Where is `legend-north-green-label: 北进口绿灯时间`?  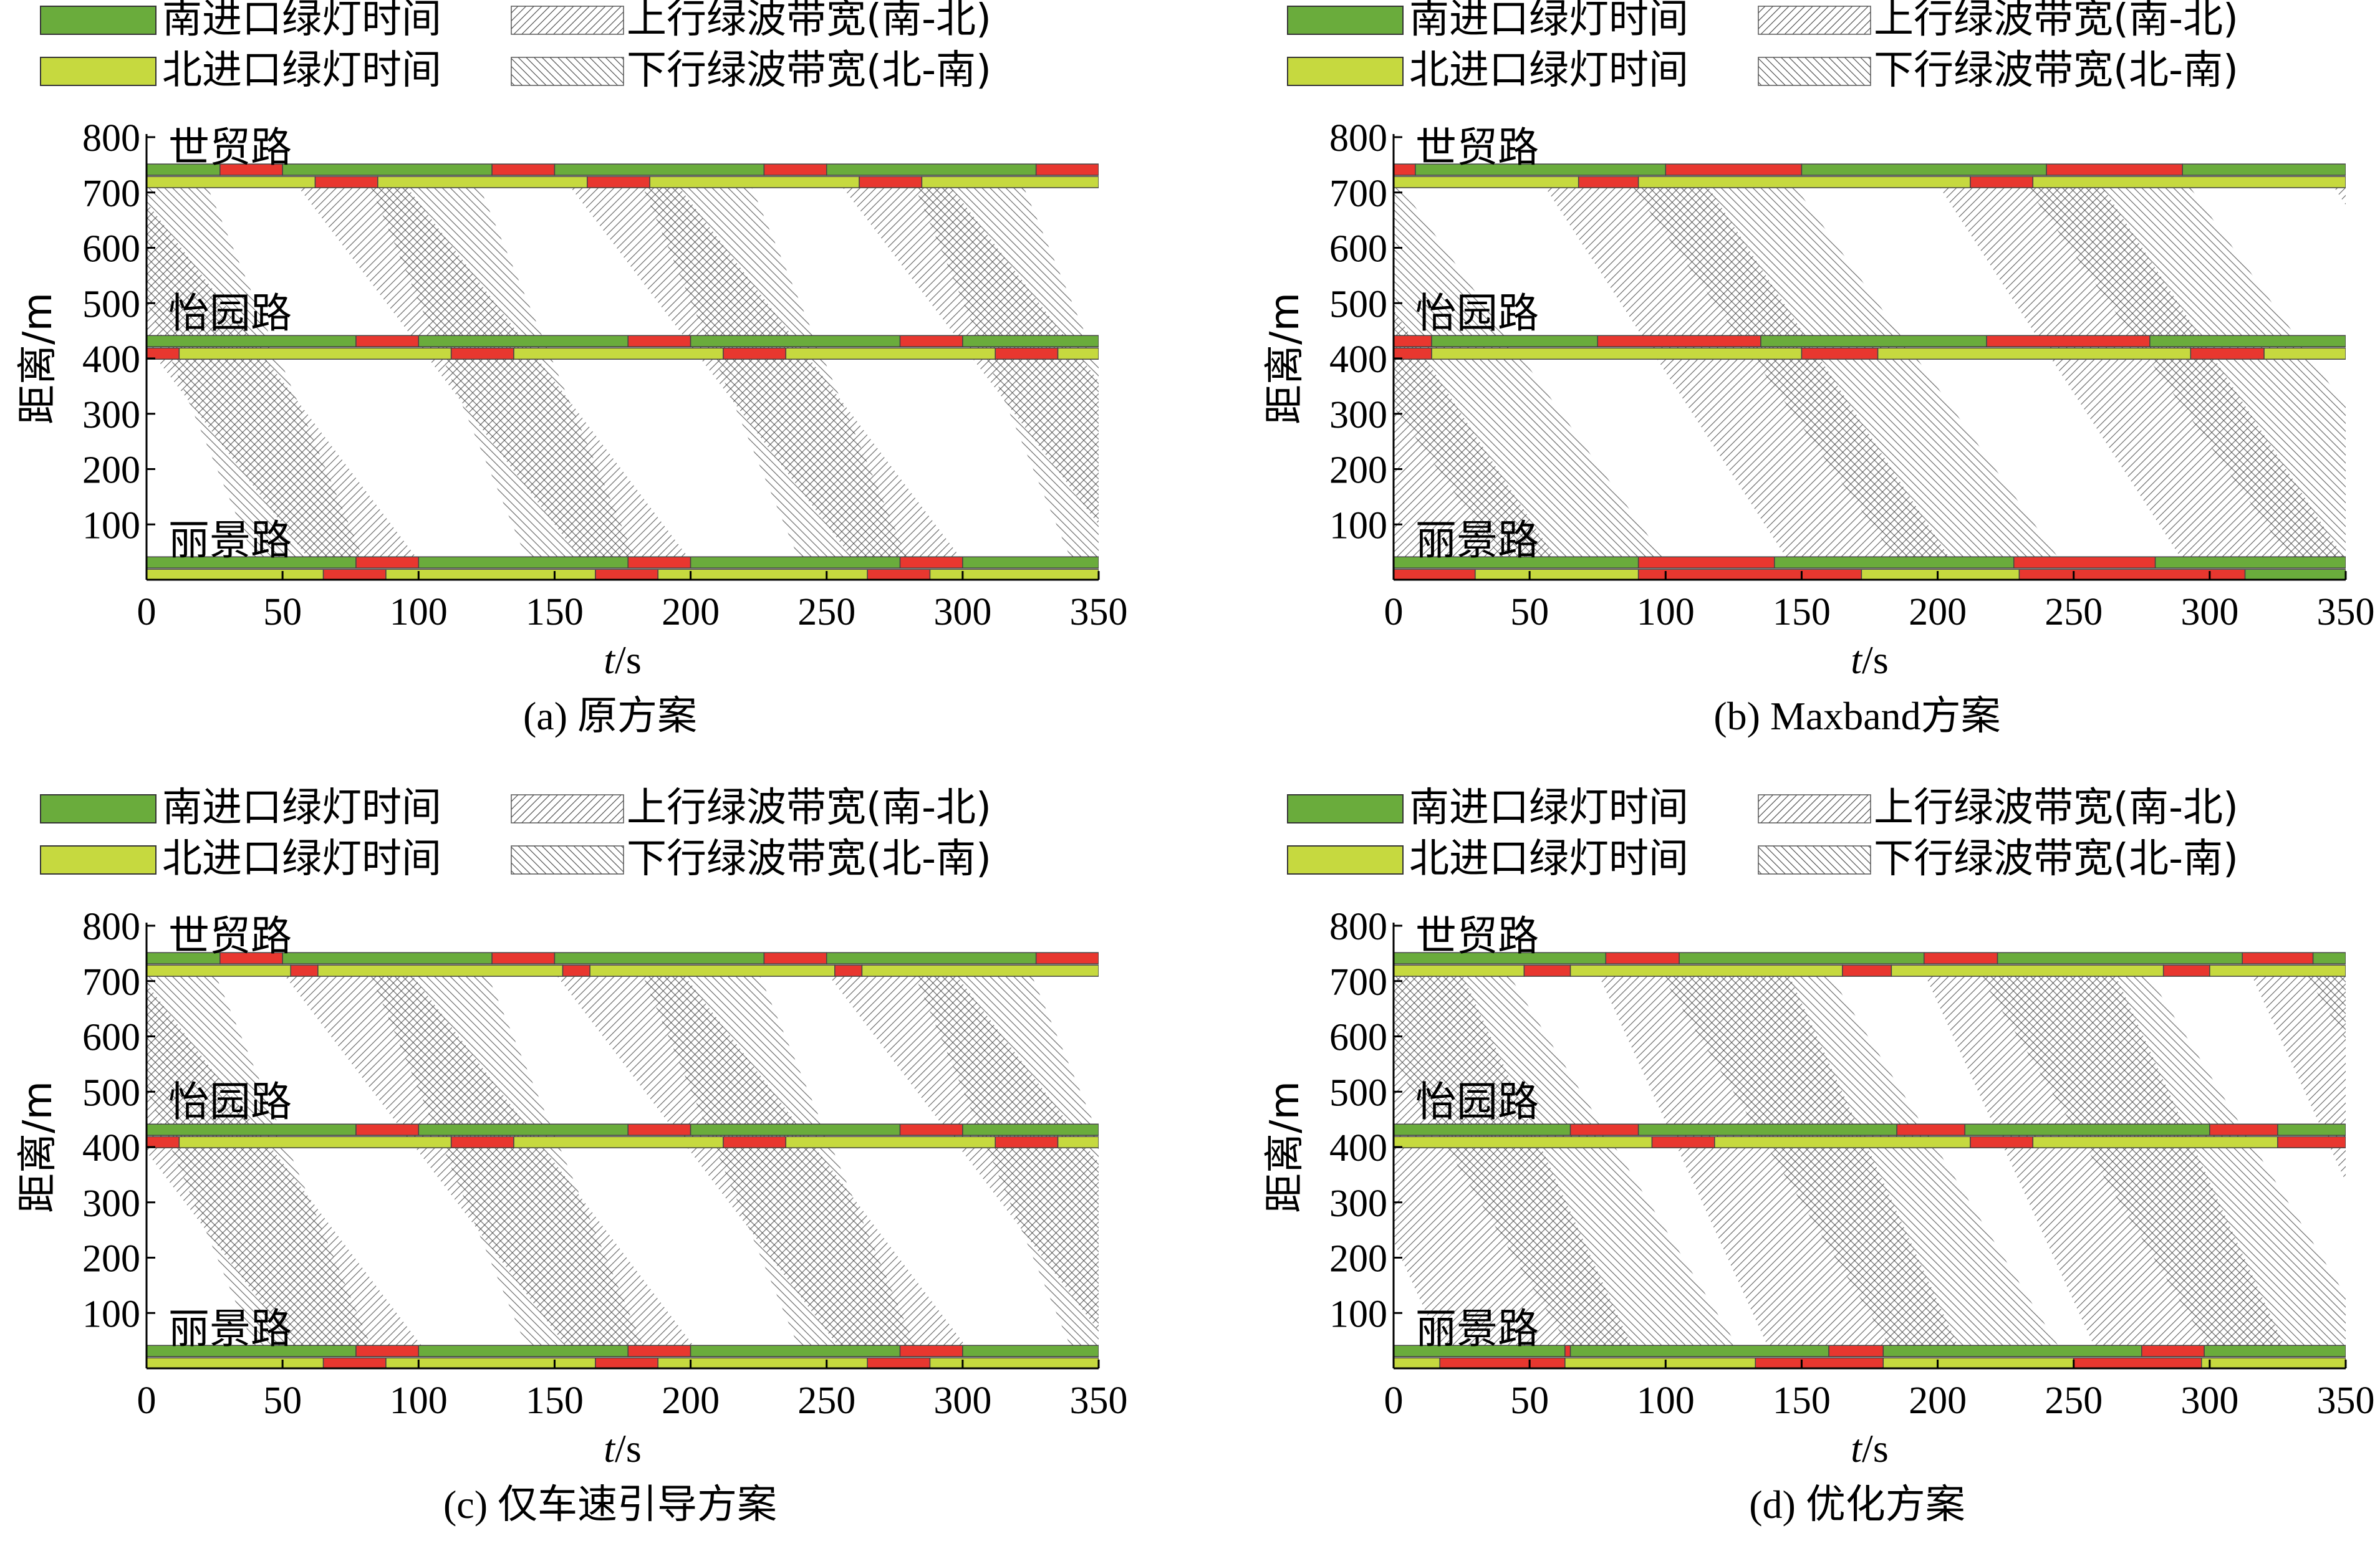
legend-north-green-label: 北进口绿灯时间 is located at coordinates (301, 70).